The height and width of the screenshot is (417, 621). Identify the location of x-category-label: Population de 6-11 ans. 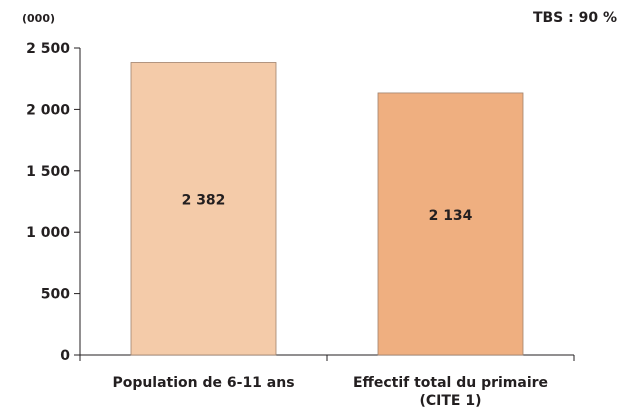
(203, 383).